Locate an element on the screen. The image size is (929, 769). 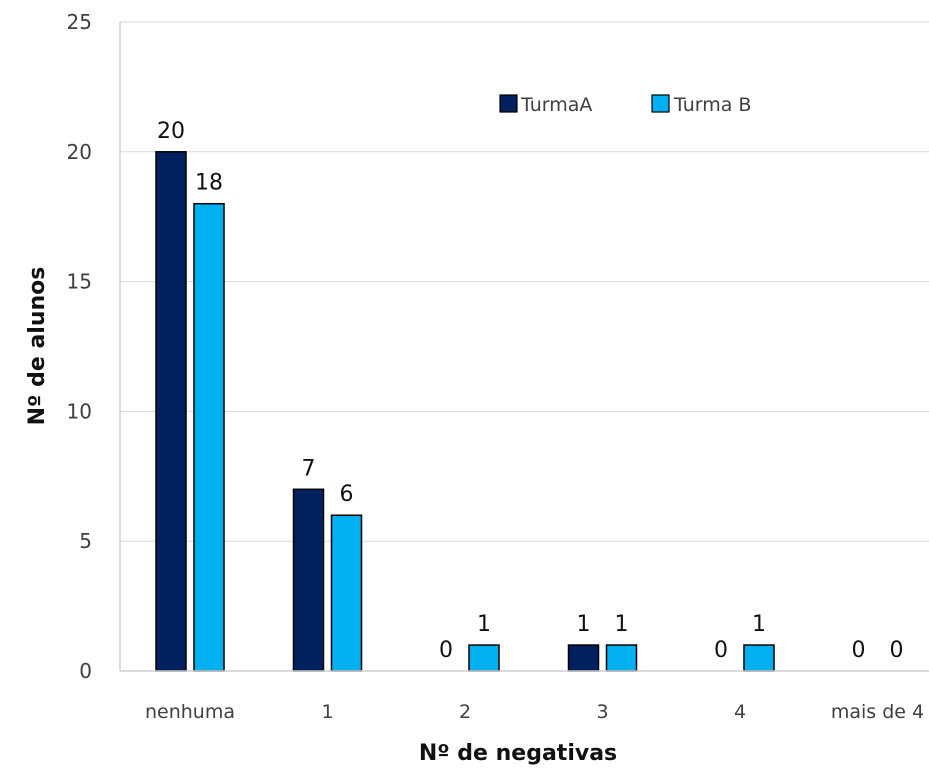
legend: TurmaA Turma B is located at coordinates (625, 105).